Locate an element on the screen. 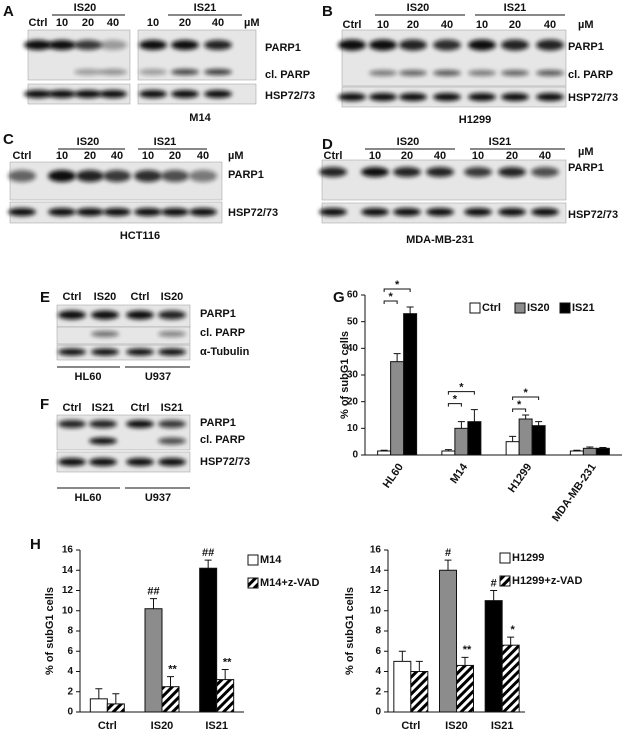 The width and height of the screenshot is (631, 752). x-tick-label: M14 is located at coordinates (459, 473).